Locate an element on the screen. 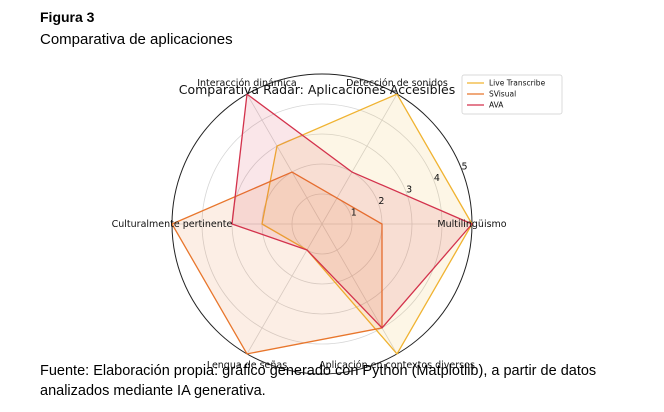 The height and width of the screenshot is (412, 664). category-label: Interacción dinámica is located at coordinates (247, 83).